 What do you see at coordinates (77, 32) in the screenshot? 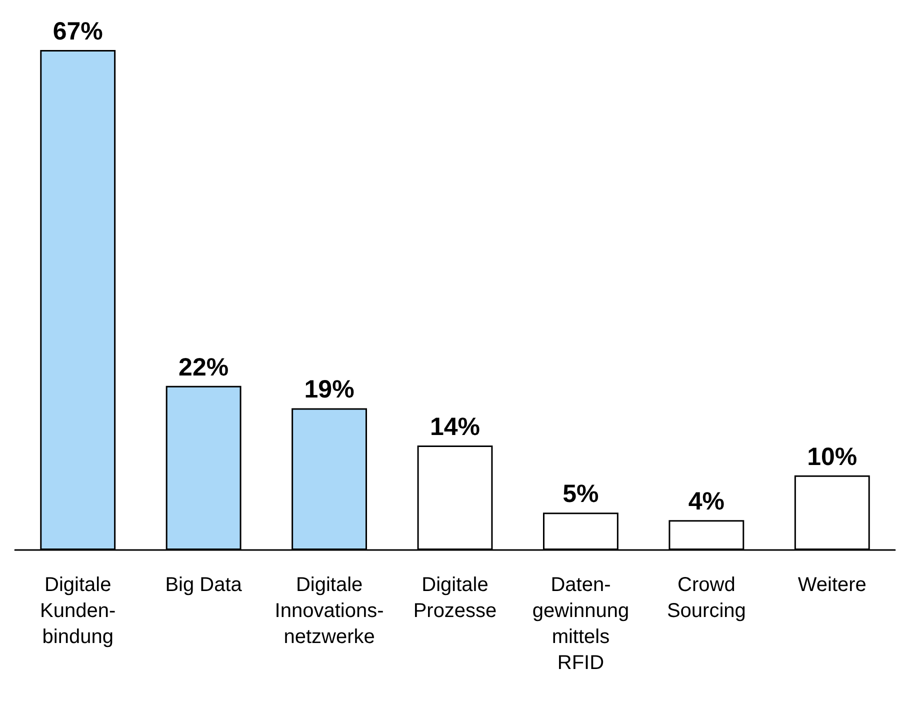
I see `data-label: 67%` at bounding box center [77, 32].